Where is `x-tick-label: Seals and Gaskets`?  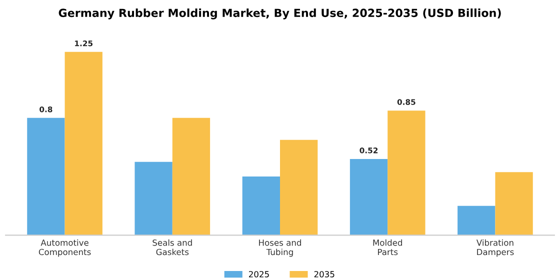 x-tick-label: Seals and Gaskets is located at coordinates (172, 247).